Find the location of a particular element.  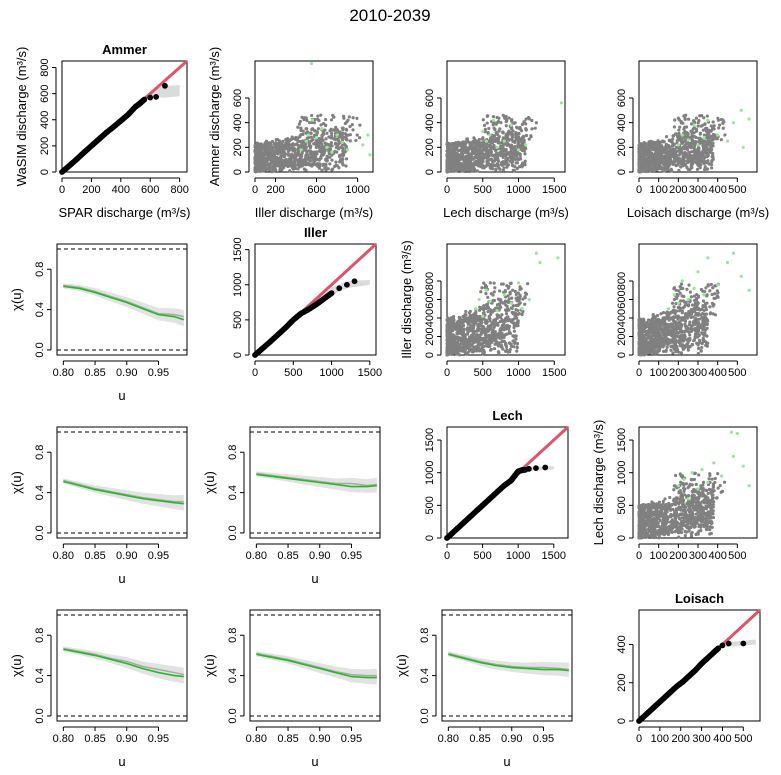

plot-frame is located at coordinates (314, 116).